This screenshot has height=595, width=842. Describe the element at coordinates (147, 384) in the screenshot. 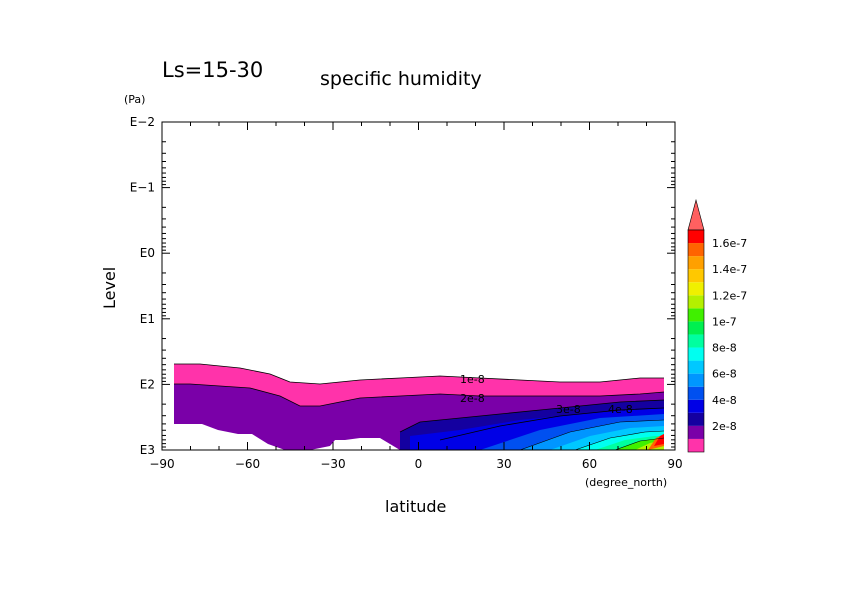

I see `y-tick-label: E2` at that location.